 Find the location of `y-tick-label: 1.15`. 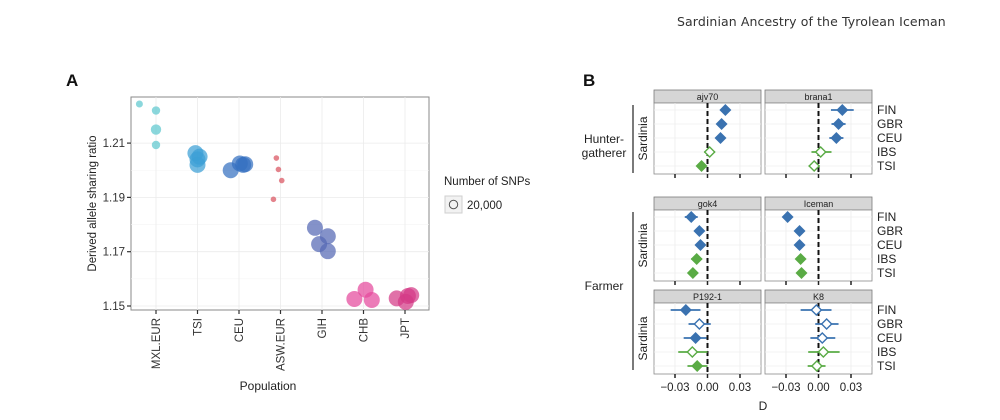

y-tick-label: 1.15 is located at coordinates (114, 307).